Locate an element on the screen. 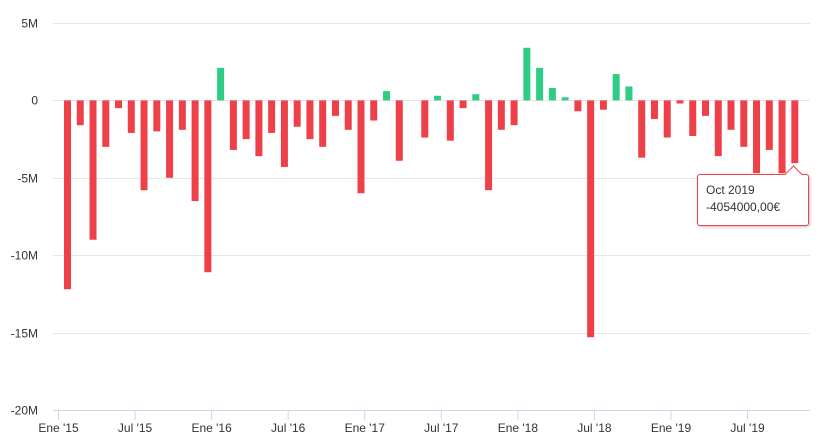 Image resolution: width=820 pixels, height=448 pixels. y-tick-label: -10M is located at coordinates (24, 256).